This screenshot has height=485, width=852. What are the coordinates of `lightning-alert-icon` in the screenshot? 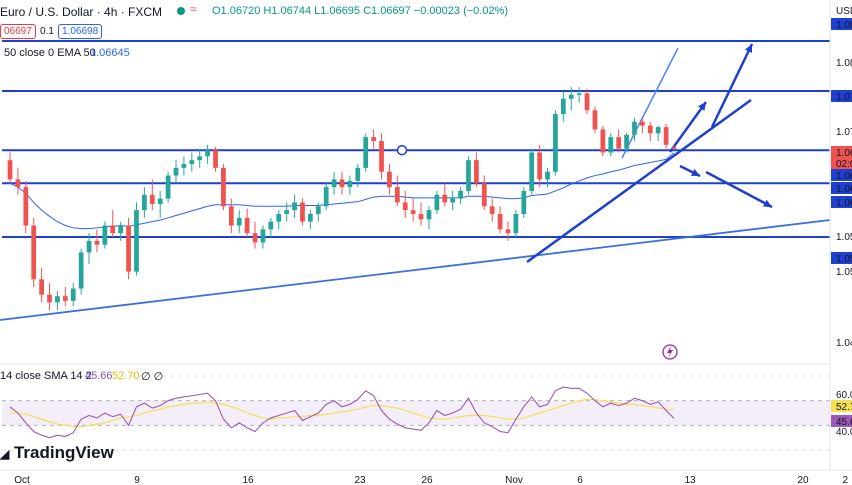 It's located at (670, 352).